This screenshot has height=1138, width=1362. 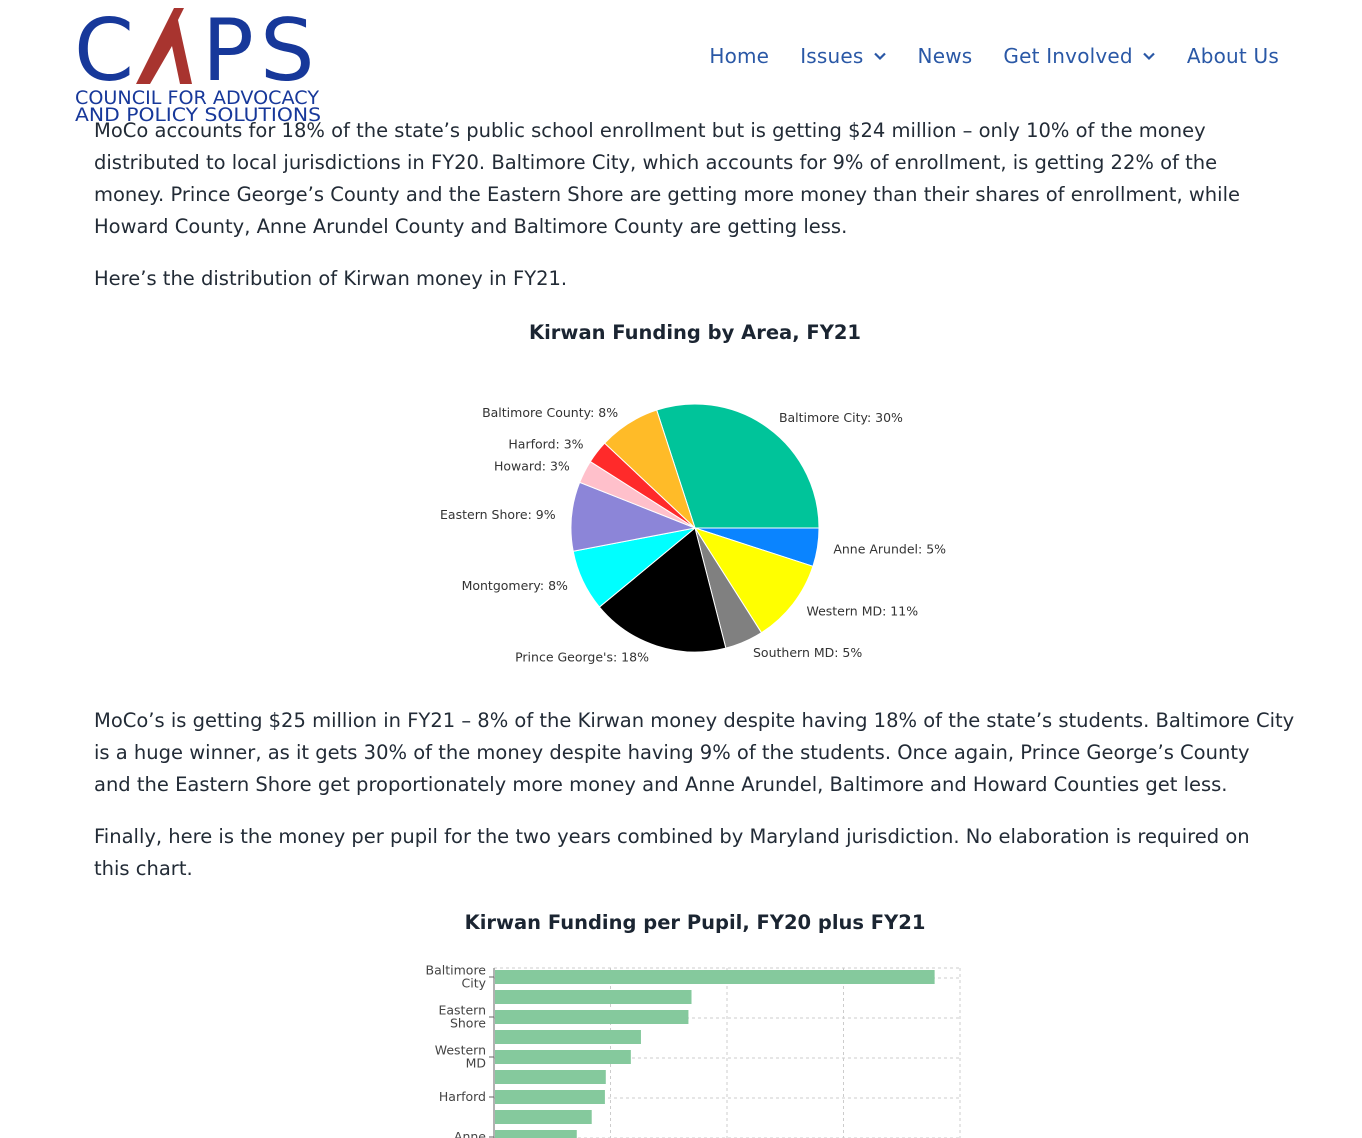 I want to click on nav-news: News, so click(x=945, y=56).